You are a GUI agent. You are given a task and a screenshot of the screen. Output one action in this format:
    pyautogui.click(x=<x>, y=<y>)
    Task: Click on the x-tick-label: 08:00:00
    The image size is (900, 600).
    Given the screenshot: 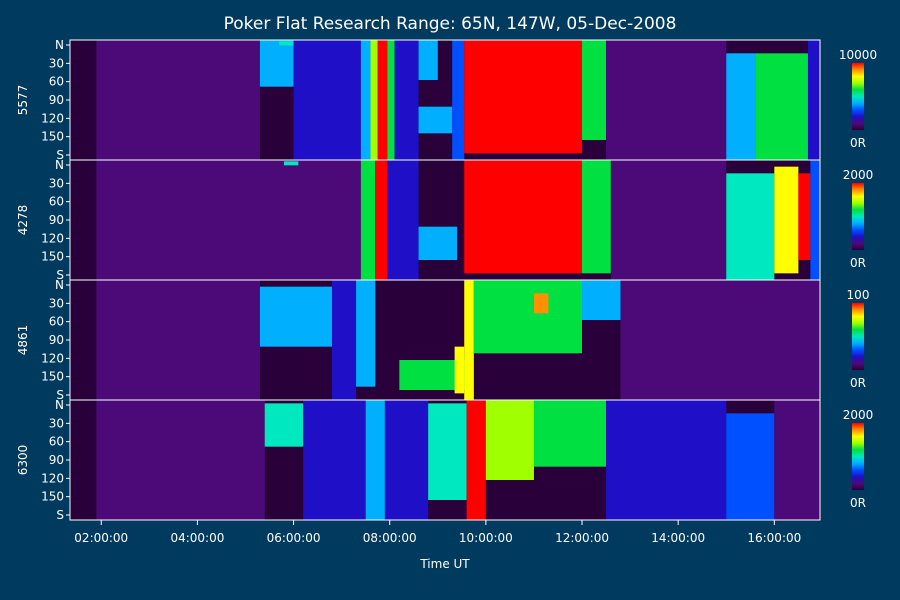 What is the action you would take?
    pyautogui.click(x=390, y=538)
    